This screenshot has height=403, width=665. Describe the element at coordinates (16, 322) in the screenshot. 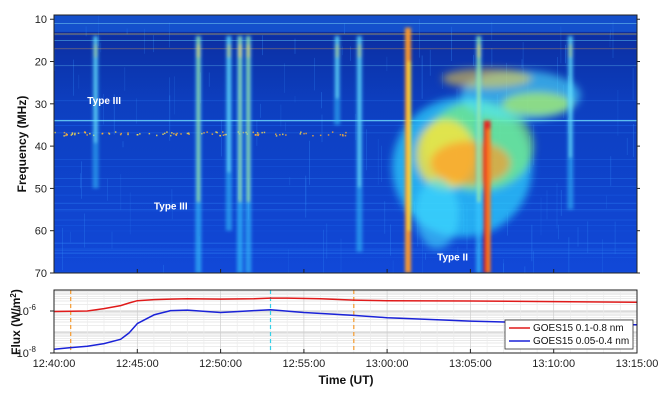

I see `flux-axis-label: Flux (W/m2)` at that location.